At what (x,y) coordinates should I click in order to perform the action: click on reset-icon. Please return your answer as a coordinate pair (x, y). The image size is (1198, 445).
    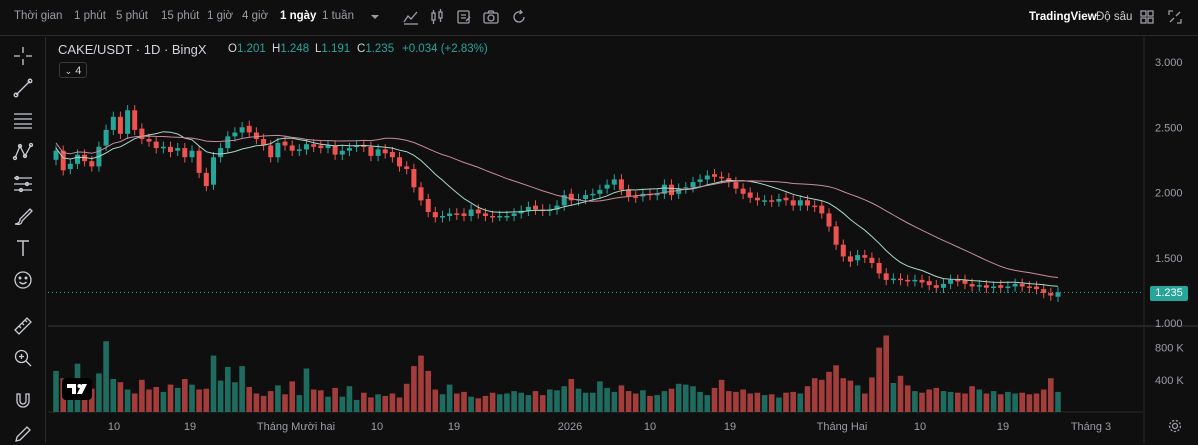
    Looking at the image, I should click on (519, 17).